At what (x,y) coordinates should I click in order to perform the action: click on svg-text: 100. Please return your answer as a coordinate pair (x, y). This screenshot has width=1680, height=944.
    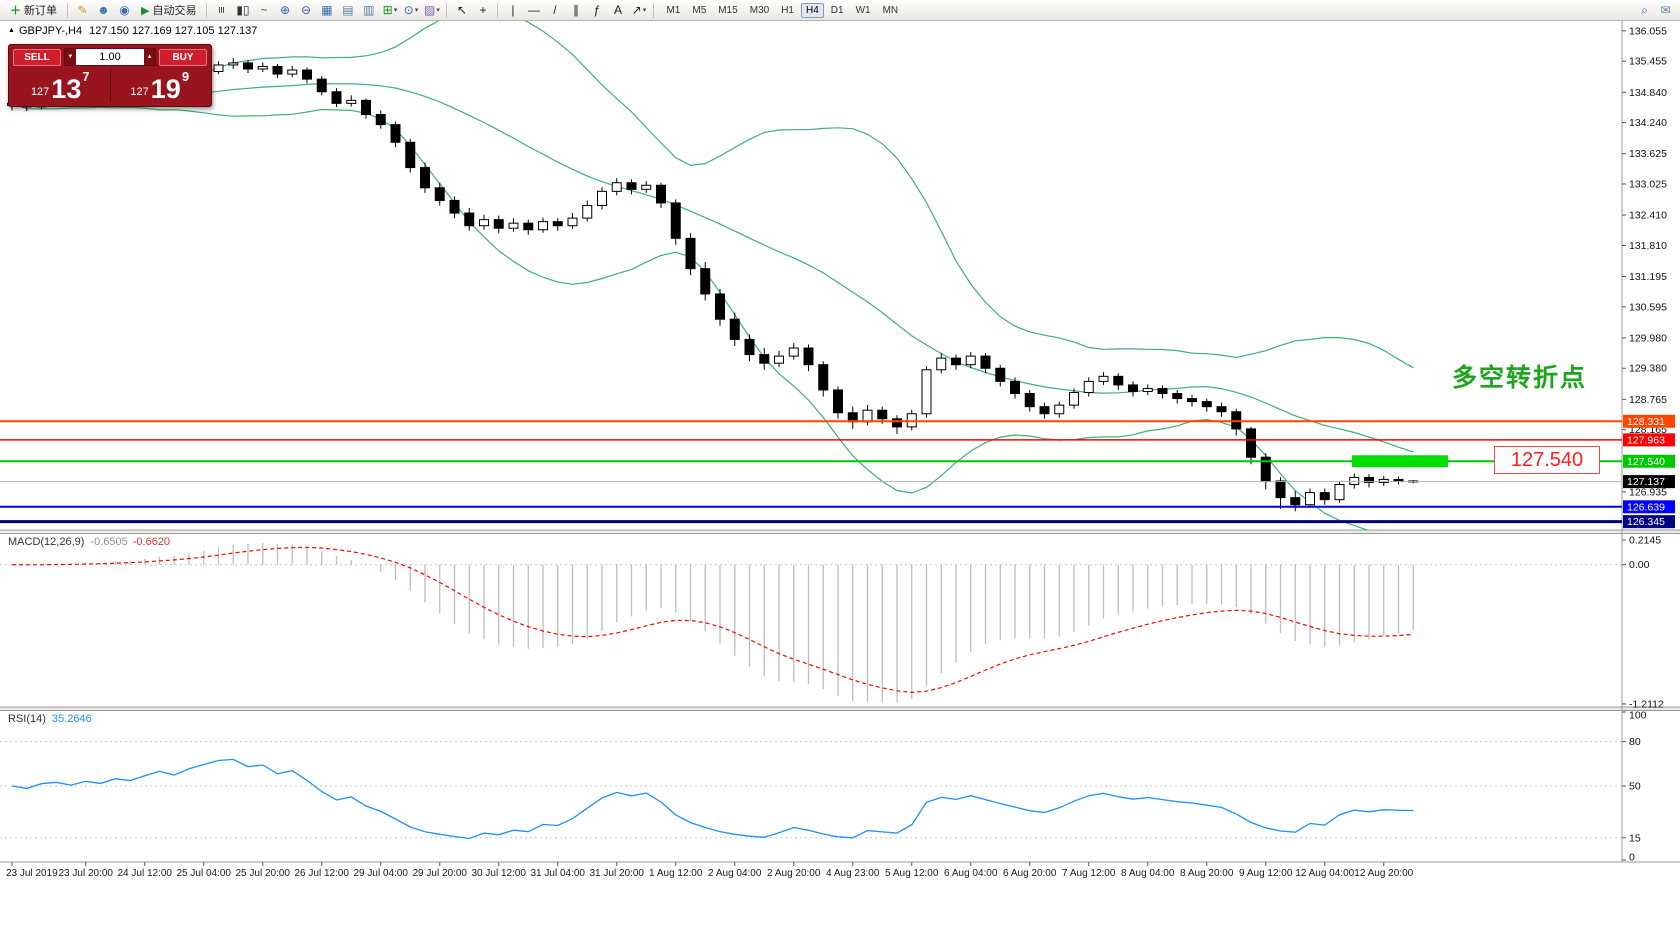
    Looking at the image, I should click on (1638, 716).